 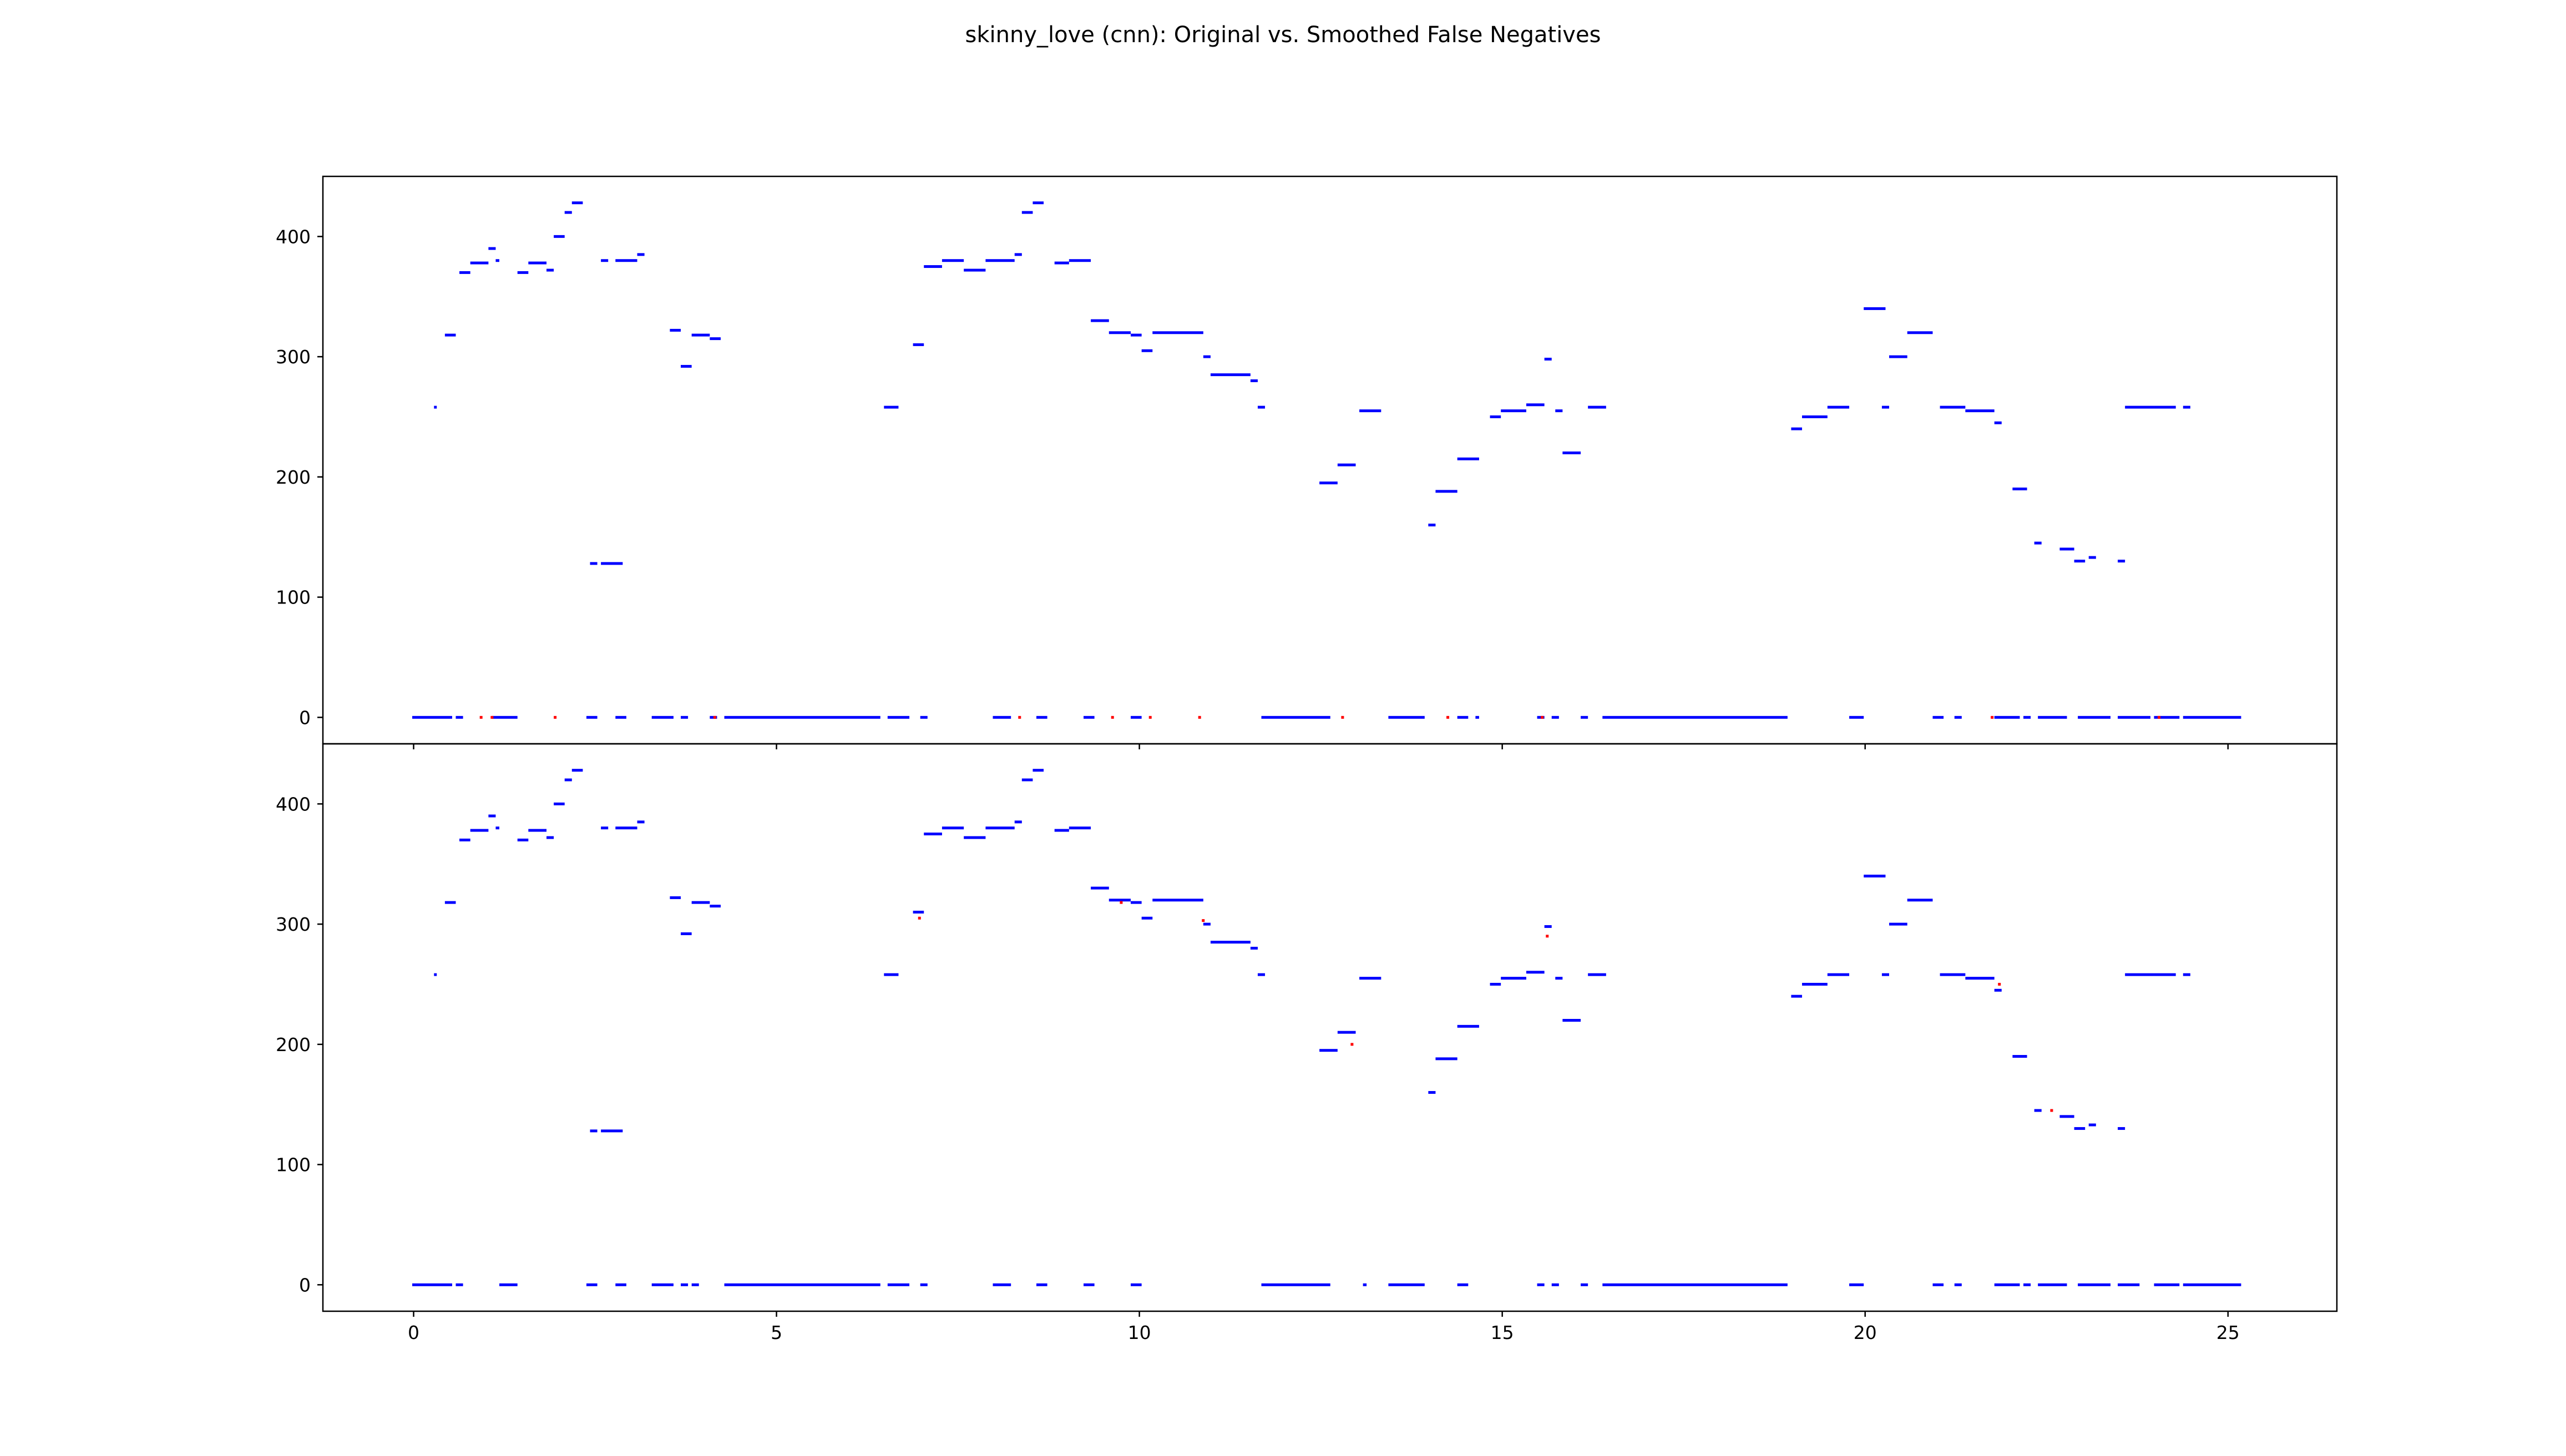 I want to click on x-tick-label: 0, so click(x=414, y=1332).